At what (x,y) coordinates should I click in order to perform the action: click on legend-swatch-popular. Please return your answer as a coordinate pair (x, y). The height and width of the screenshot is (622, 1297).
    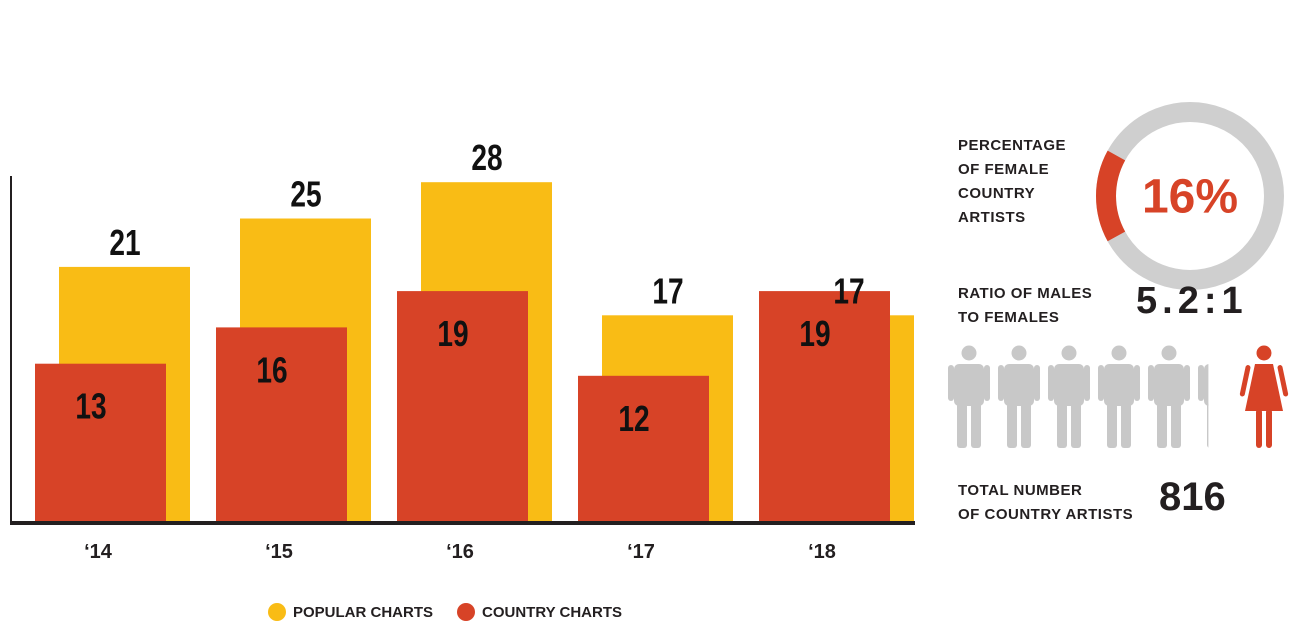
    Looking at the image, I should click on (277, 612).